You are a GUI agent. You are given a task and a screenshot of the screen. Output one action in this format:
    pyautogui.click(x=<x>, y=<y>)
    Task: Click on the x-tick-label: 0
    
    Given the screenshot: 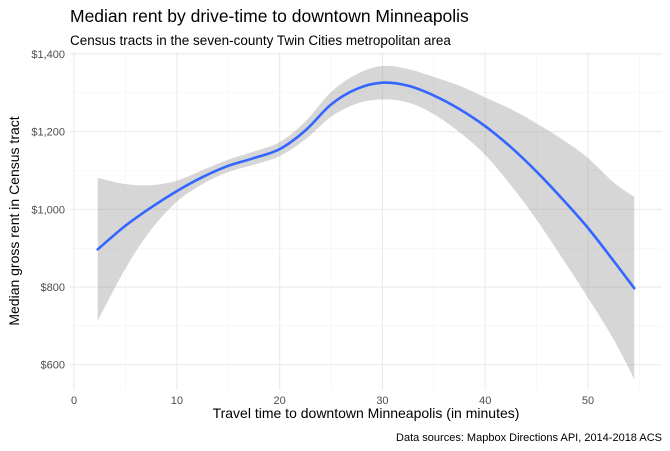 What is the action you would take?
    pyautogui.click(x=74, y=401)
    